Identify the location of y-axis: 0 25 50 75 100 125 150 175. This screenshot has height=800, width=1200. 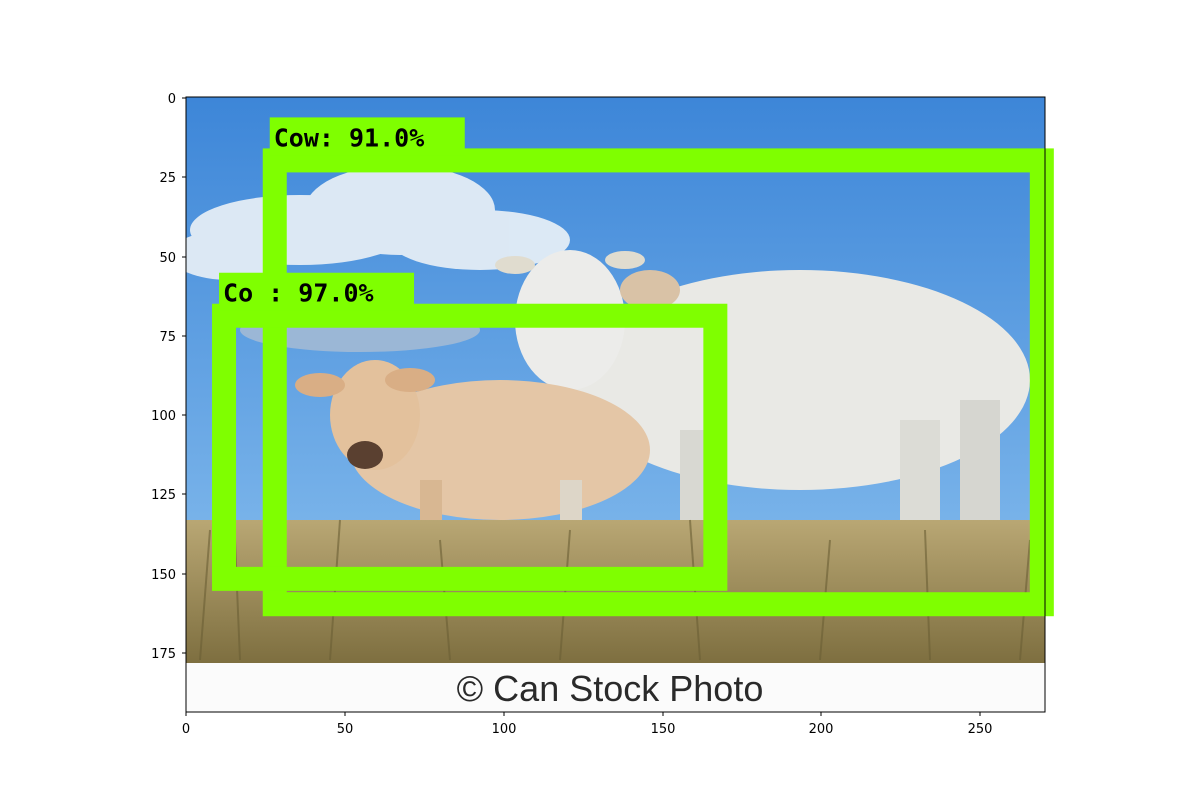
(168, 377).